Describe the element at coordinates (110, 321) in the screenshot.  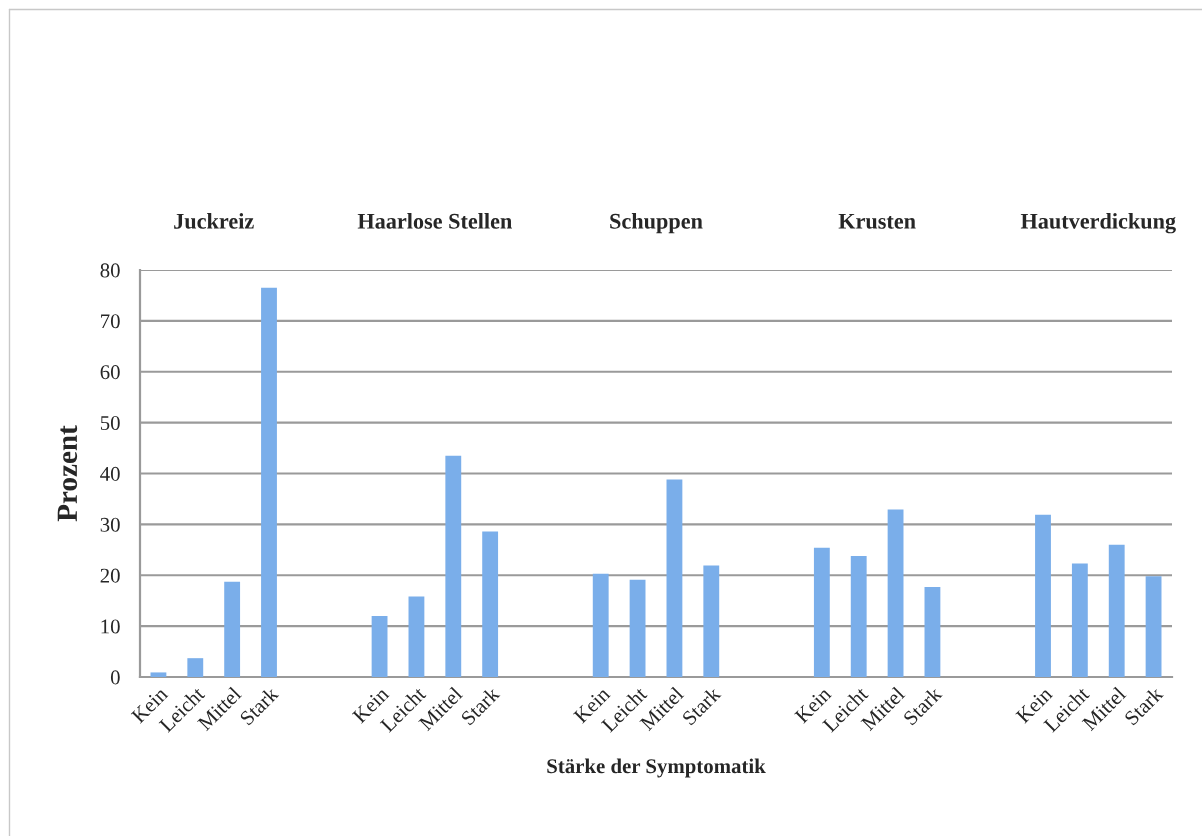
I see `y-tick-label: 70` at that location.